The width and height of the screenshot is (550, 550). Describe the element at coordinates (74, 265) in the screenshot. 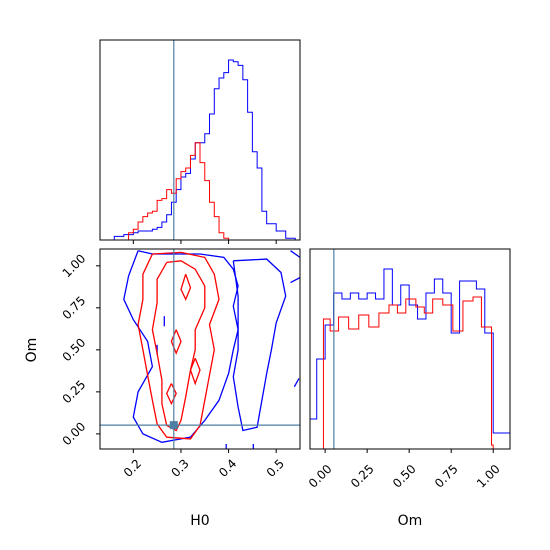

I see `joint-y-tick-label: 1.00` at that location.